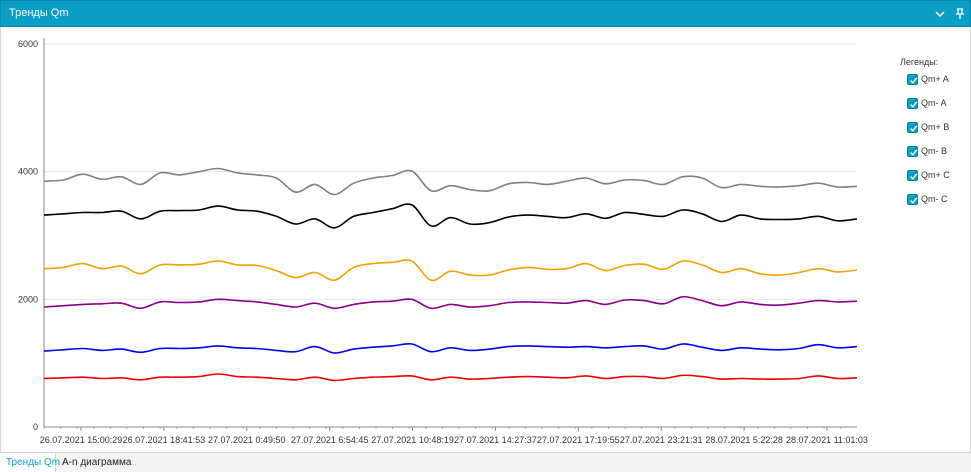 The height and width of the screenshot is (472, 971). I want to click on series-line-qmminus-c, so click(450, 377).